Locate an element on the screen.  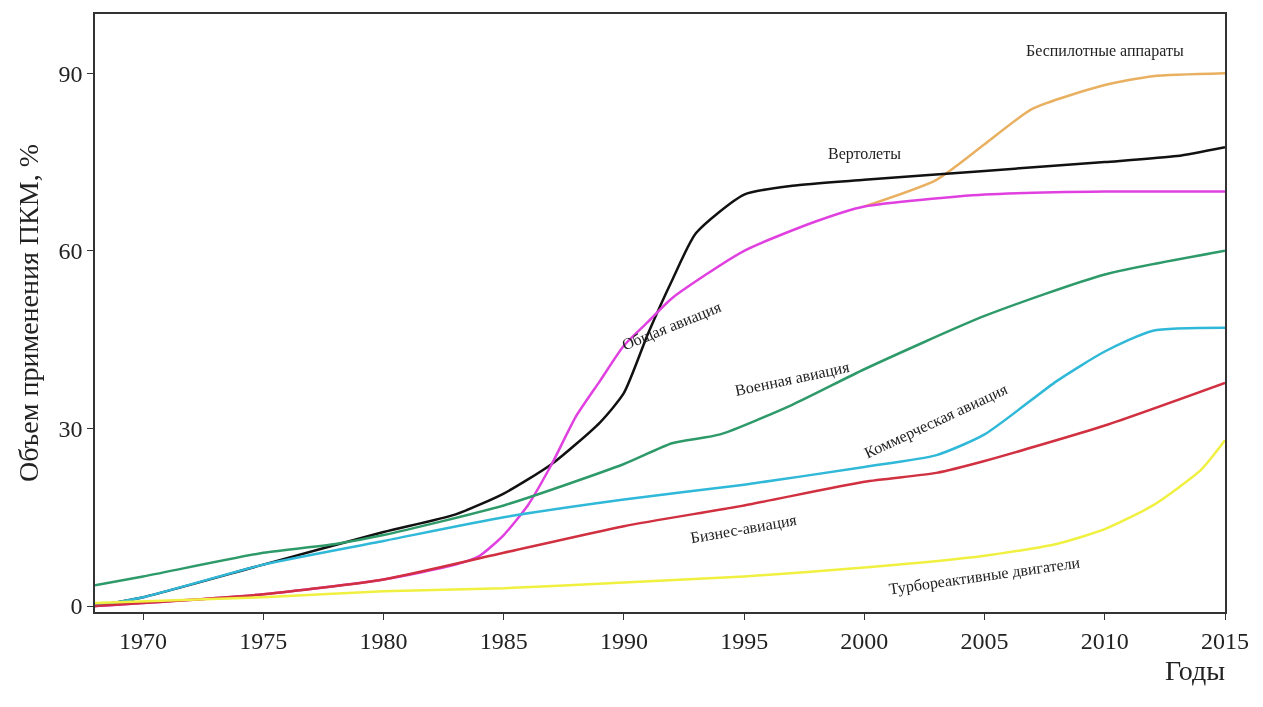
text: Турбореактивные двигатели is located at coordinates (984, 576).